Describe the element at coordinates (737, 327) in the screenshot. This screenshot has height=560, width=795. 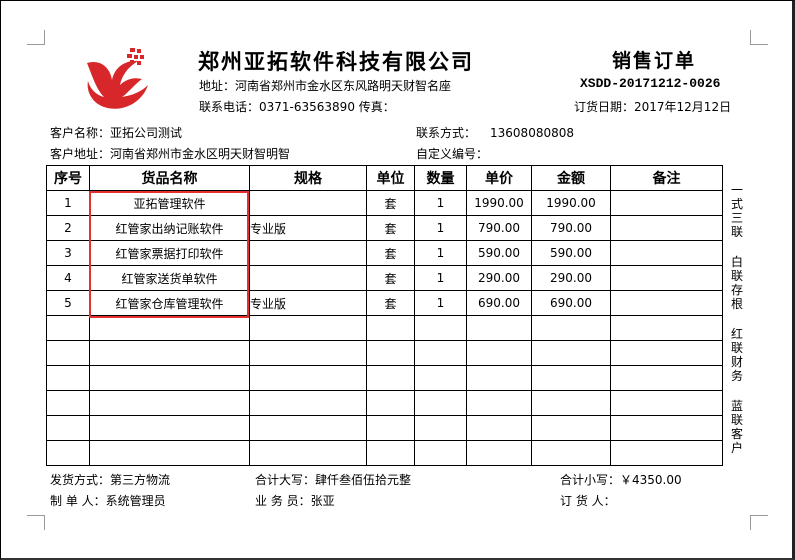
I see `copy-note: 一式三联 白联存根 红联财务 蓝联客户` at that location.